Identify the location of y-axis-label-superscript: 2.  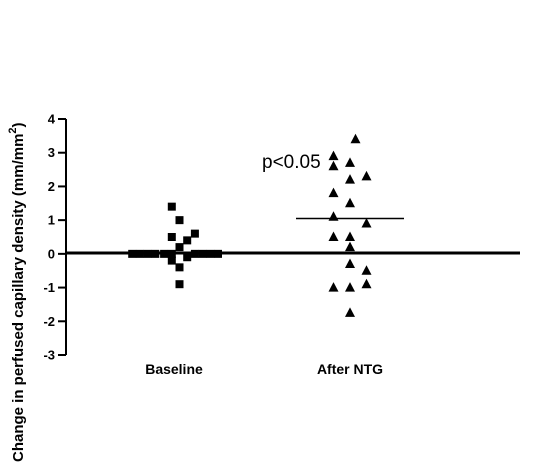
(13, 130).